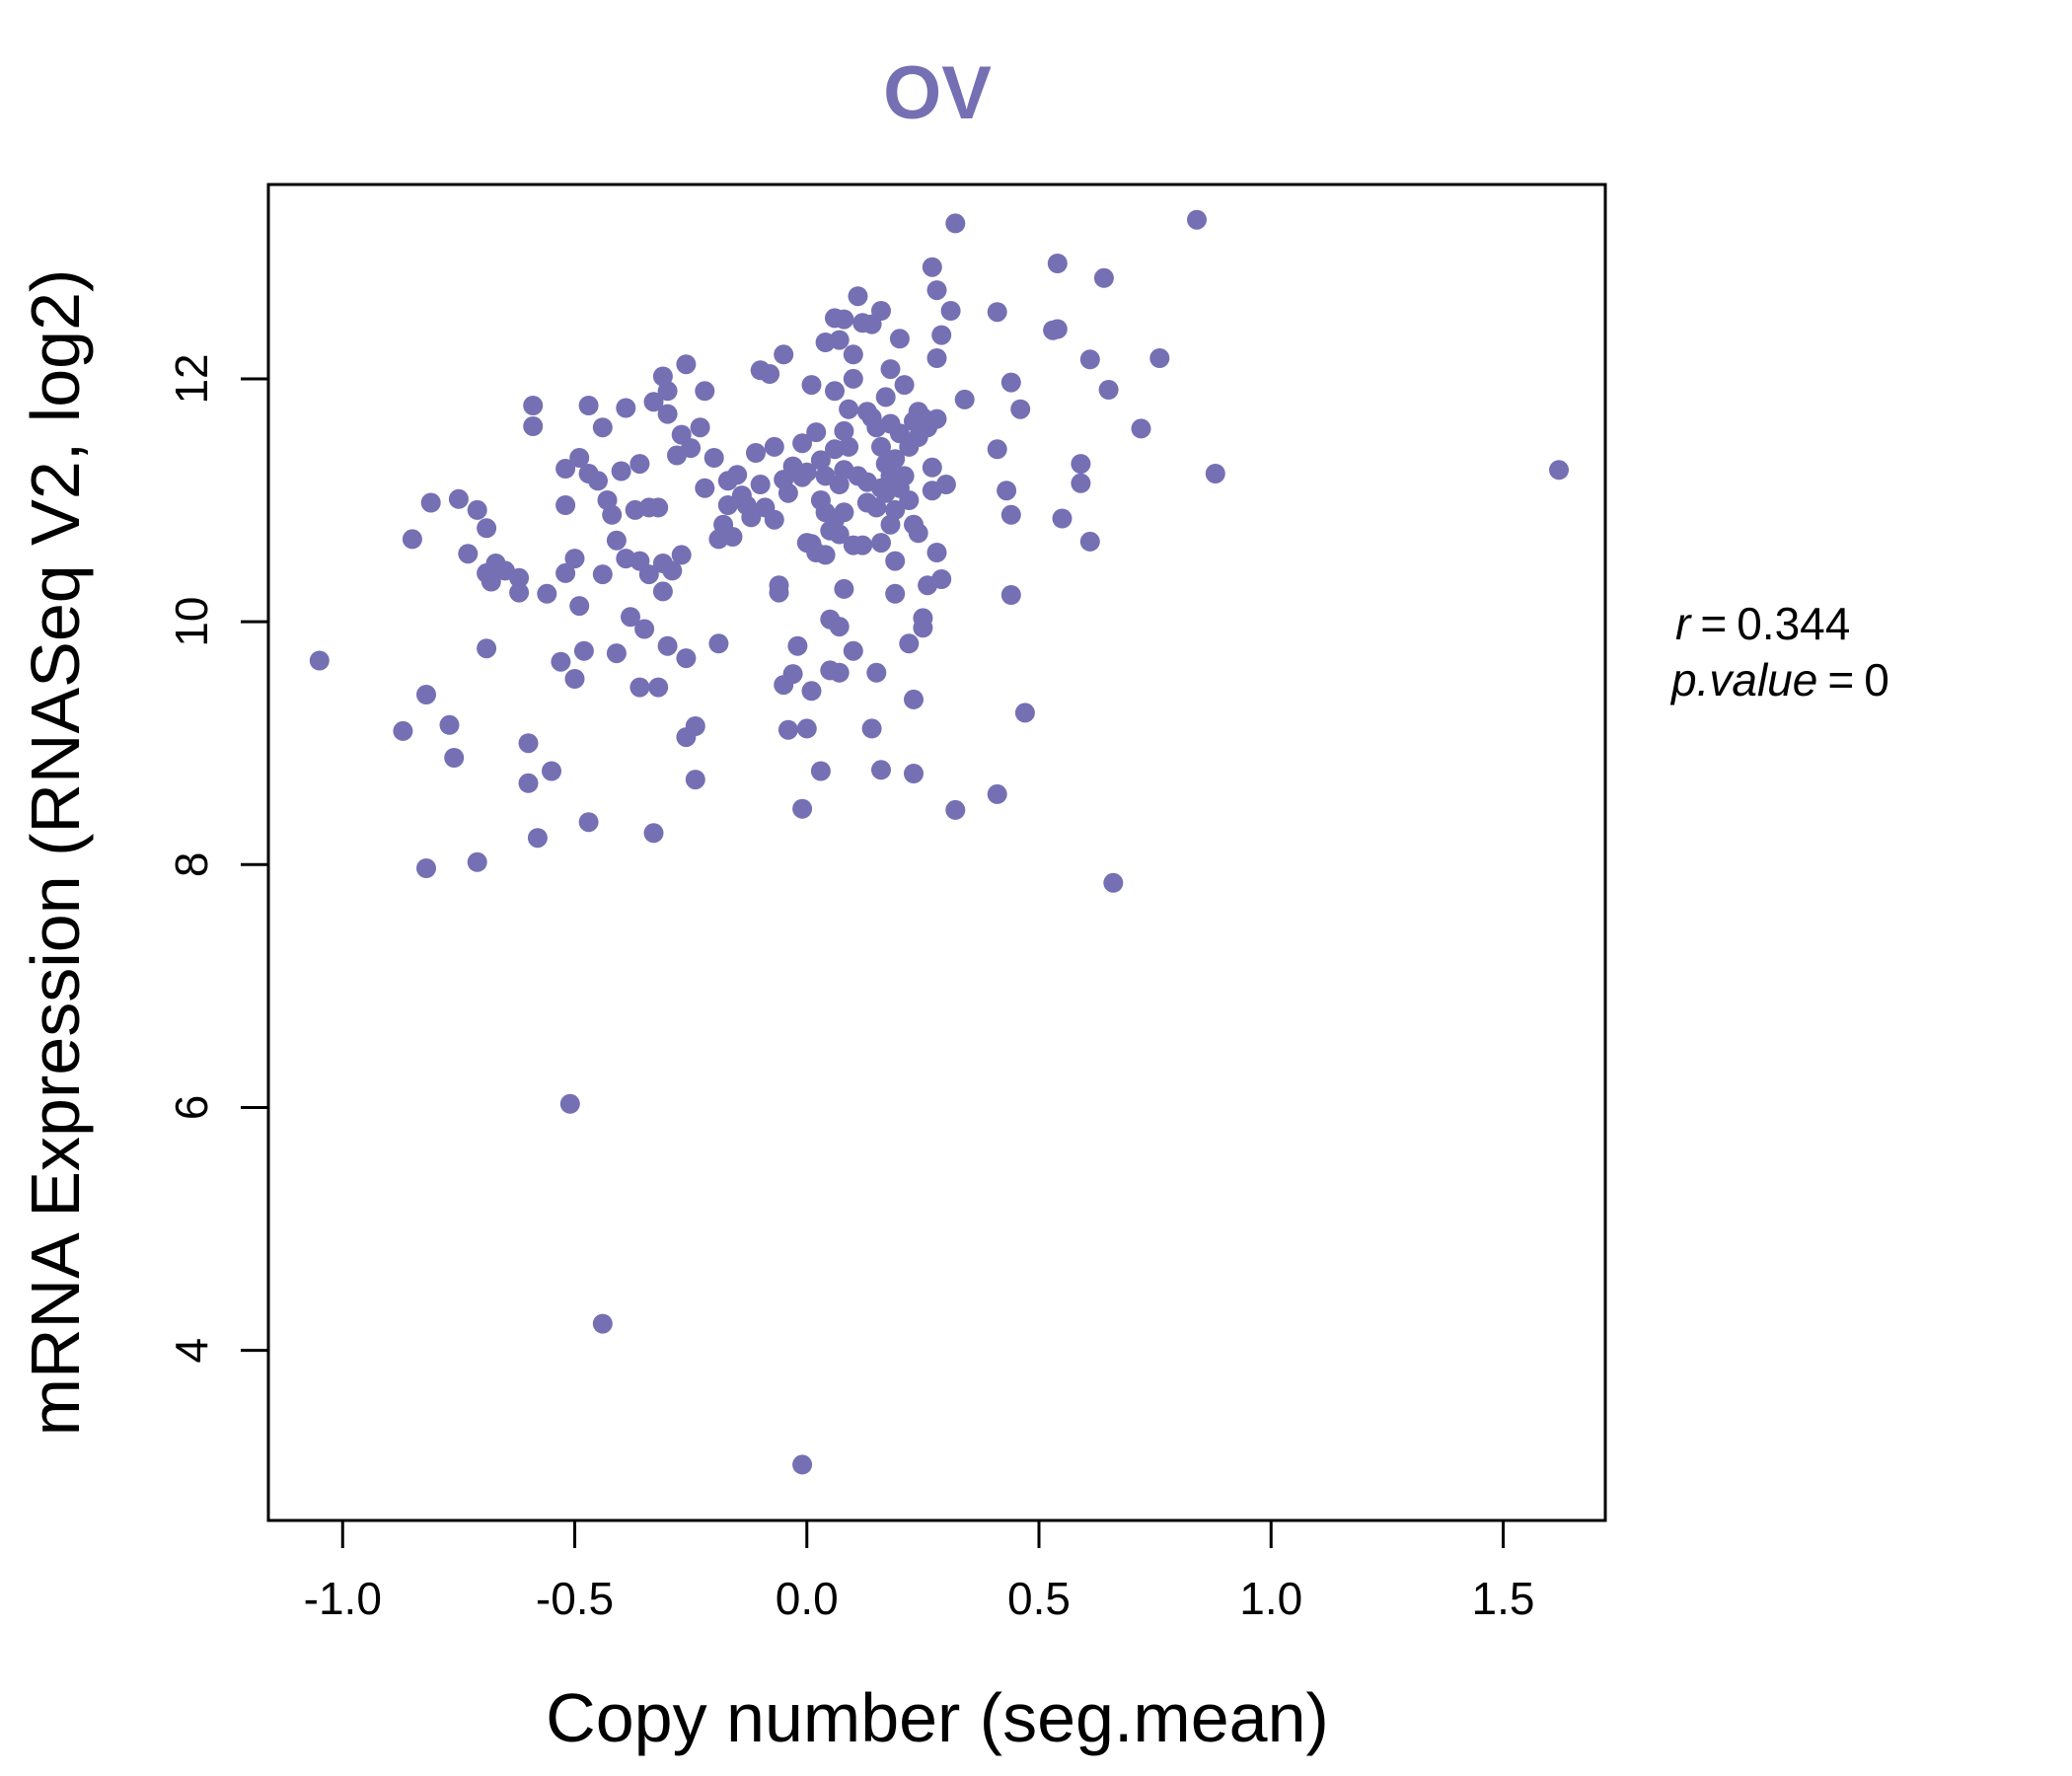 Image resolution: width=2072 pixels, height=1776 pixels. I want to click on x-axis-ticks: -1.0 -0.5 0.0 0.5 1.0 1.5, so click(920, 1572).